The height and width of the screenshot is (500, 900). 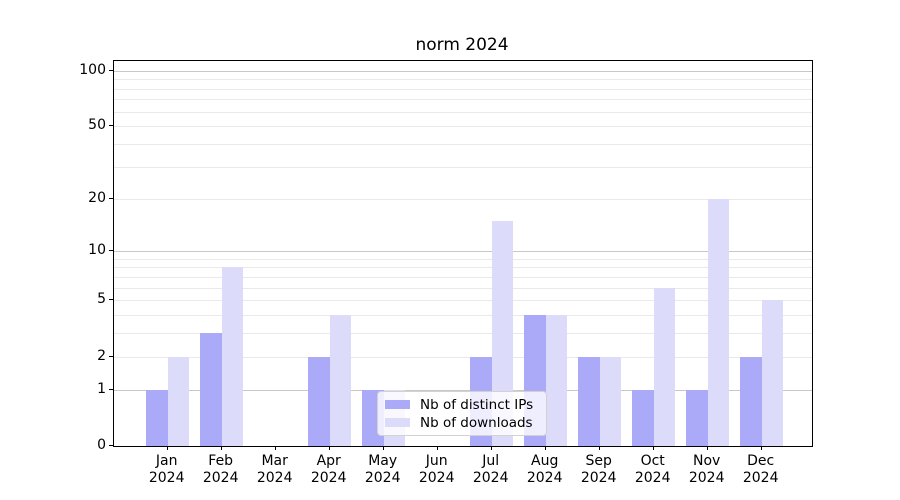 I want to click on x-tick-label-dec: Dec 2024, so click(x=760, y=469).